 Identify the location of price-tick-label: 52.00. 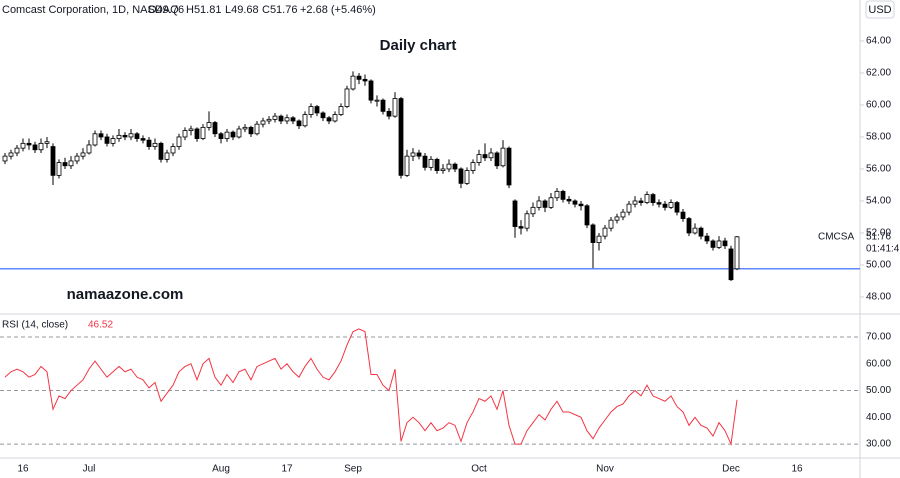
(878, 233).